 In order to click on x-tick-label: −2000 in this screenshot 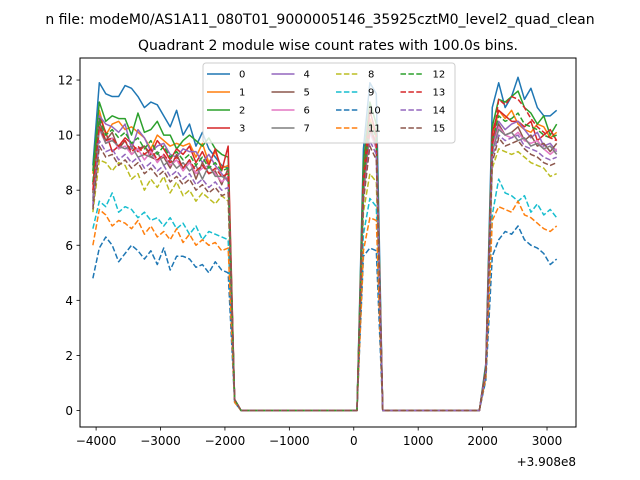, I will do `click(225, 441)`.